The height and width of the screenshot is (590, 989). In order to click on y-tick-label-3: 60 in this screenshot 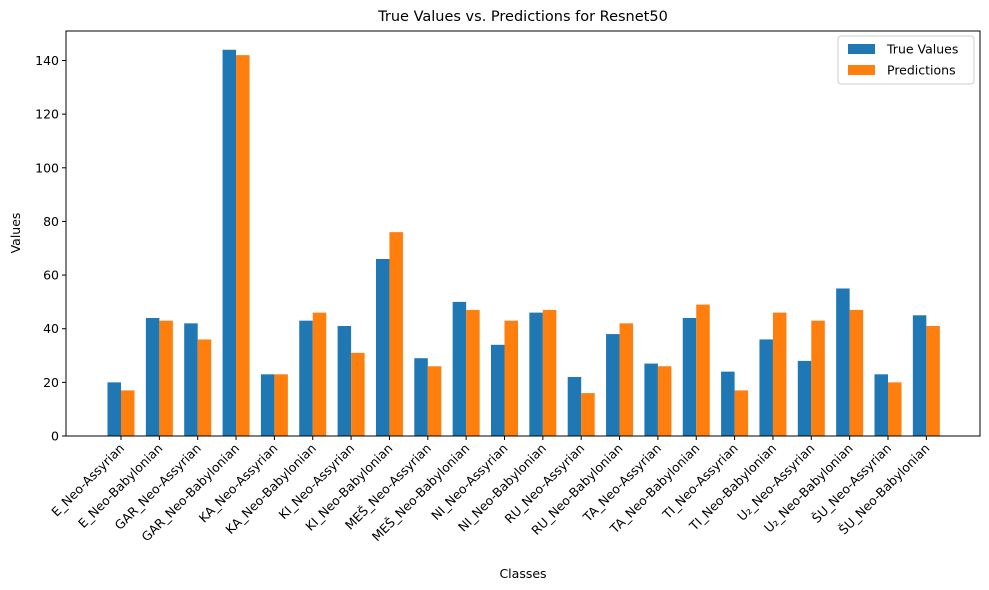, I will do `click(51, 275)`.